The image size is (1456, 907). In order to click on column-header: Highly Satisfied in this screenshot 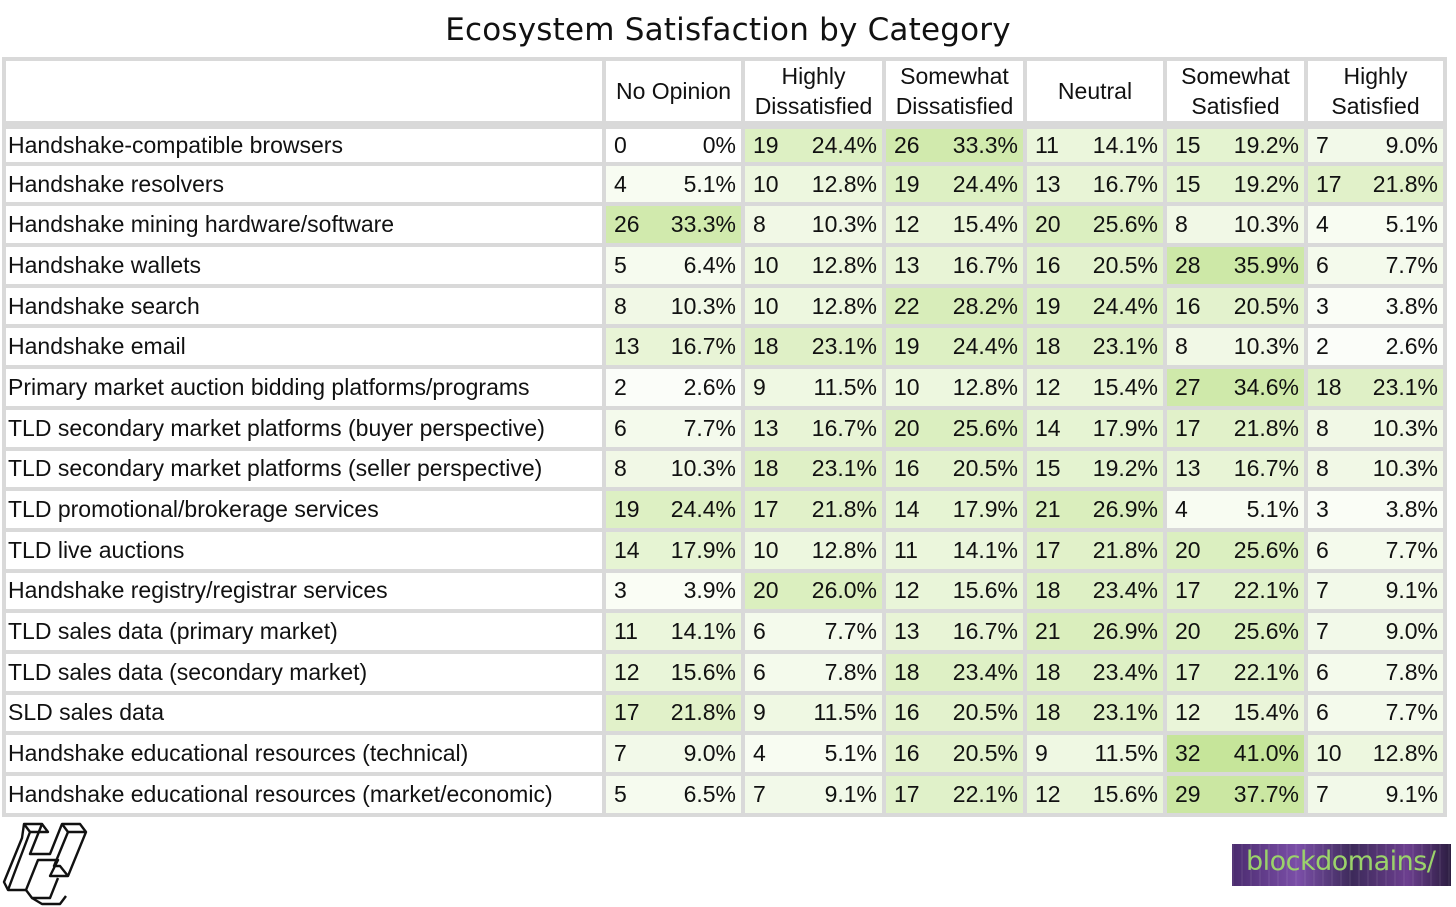, I will do `click(1377, 91)`.